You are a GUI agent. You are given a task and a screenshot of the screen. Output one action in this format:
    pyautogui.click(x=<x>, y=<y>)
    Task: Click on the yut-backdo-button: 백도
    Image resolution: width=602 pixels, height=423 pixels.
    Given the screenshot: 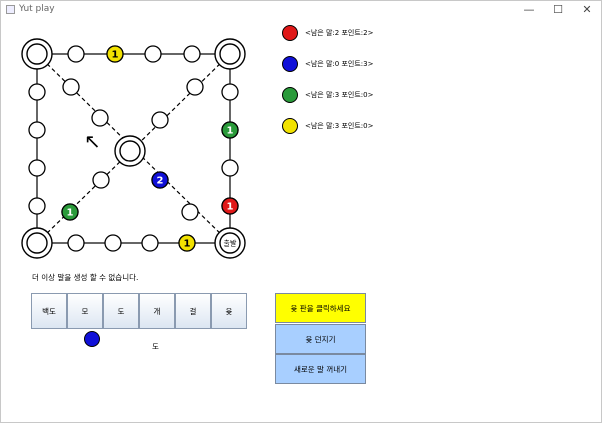 What is the action you would take?
    pyautogui.click(x=49, y=311)
    